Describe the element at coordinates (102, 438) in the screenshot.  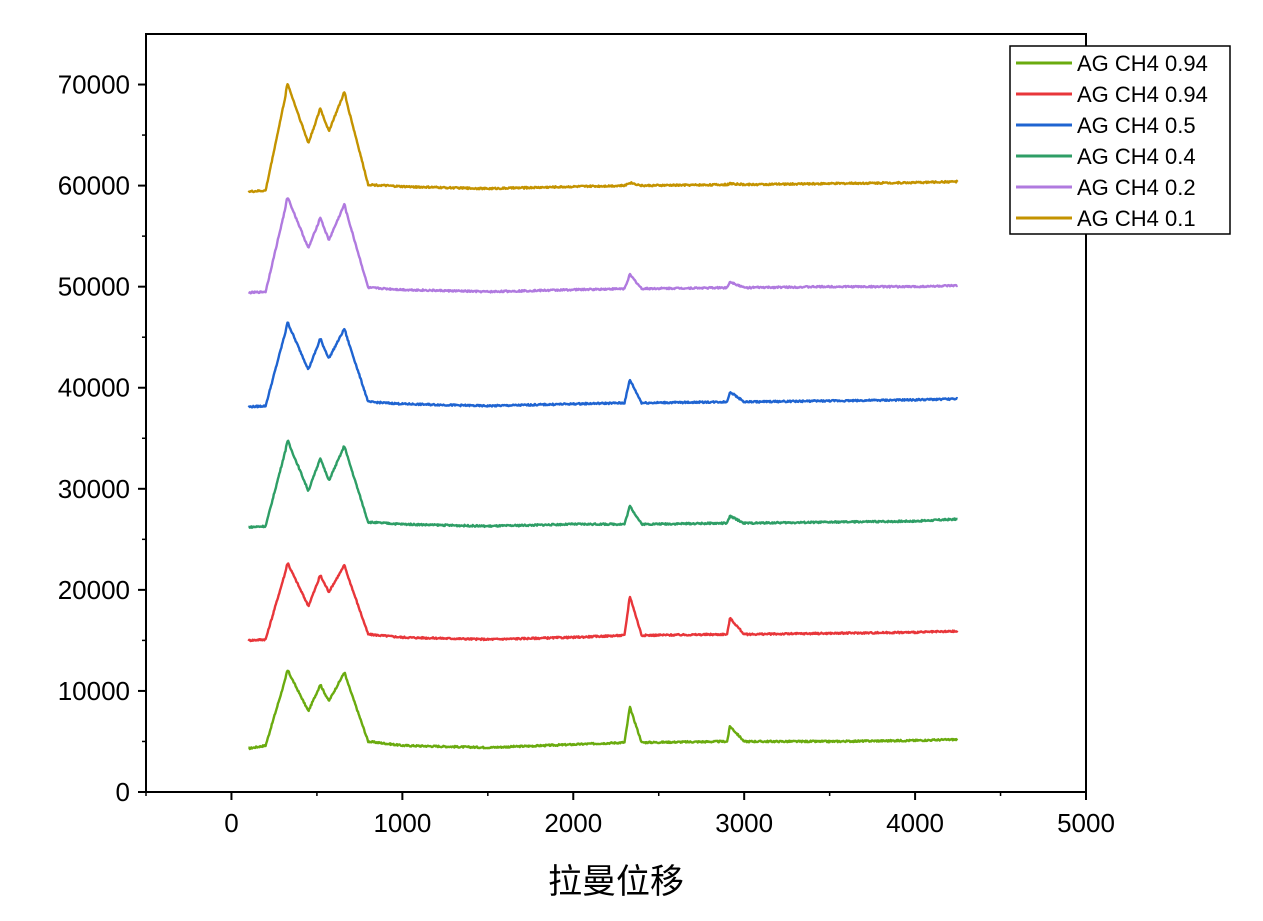
I see `y-axis-ticks: 0 10000 20000 30000 40000 50000 60000 70000` at that location.